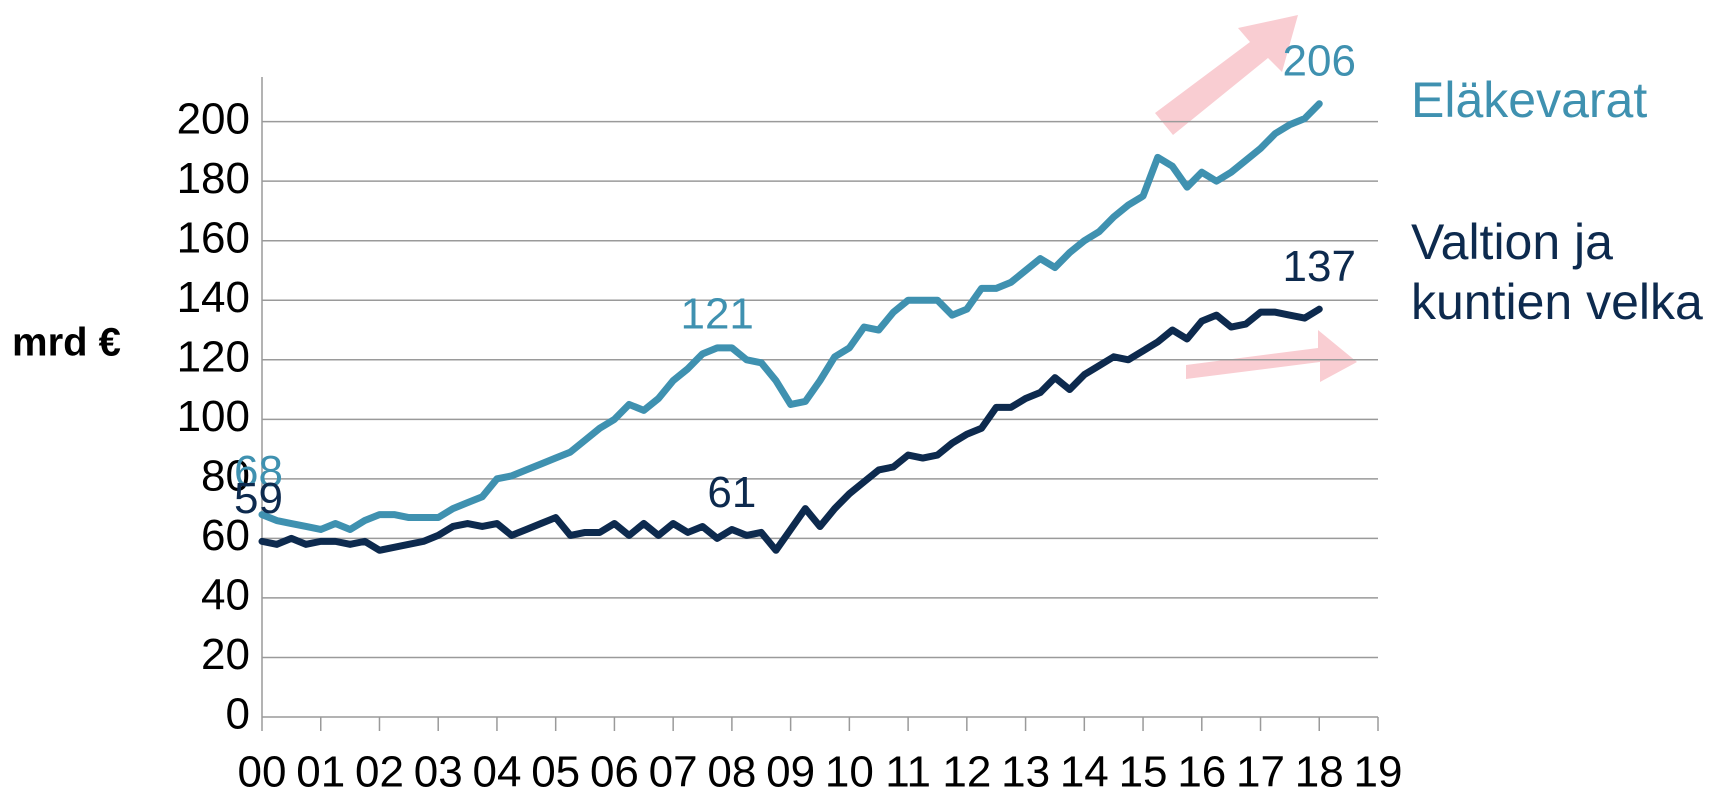 This screenshot has height=795, width=1726. What do you see at coordinates (731, 771) in the screenshot?
I see `x-tick-label: 08` at bounding box center [731, 771].